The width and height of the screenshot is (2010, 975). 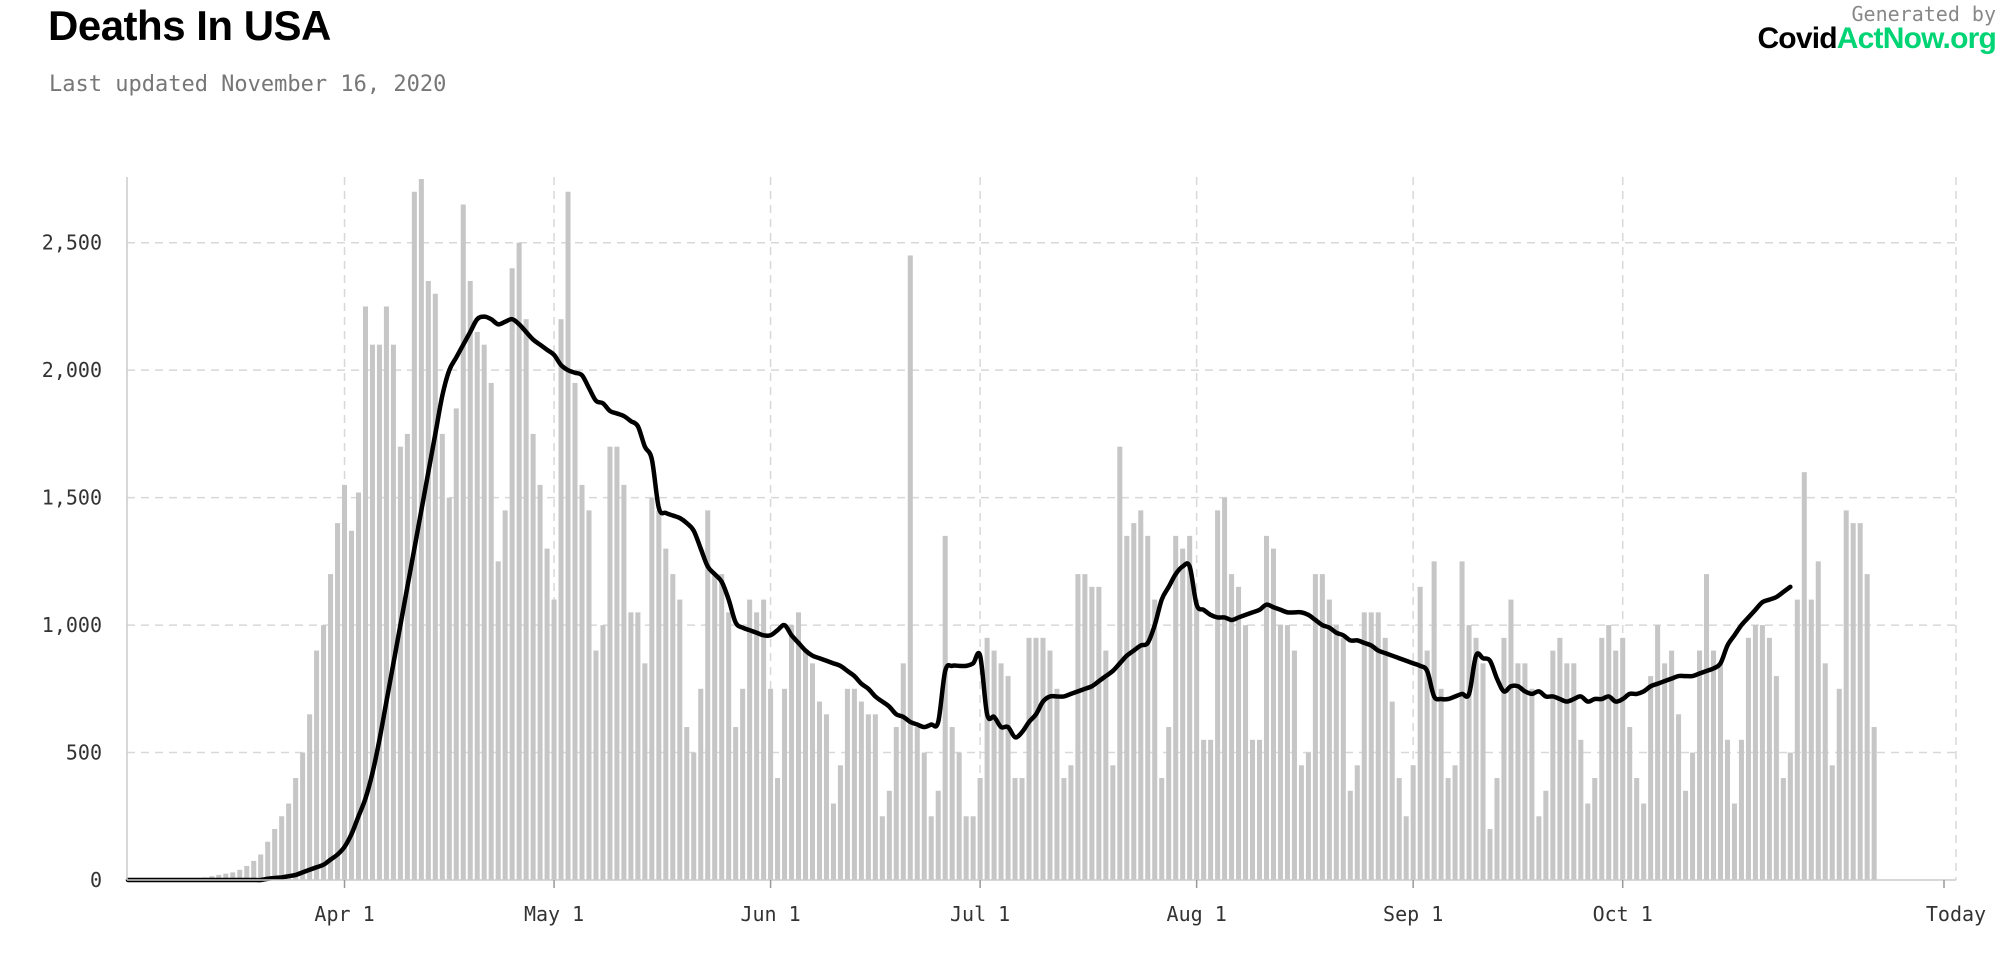 I want to click on generated-by-label: Generated by, so click(x=1924, y=14).